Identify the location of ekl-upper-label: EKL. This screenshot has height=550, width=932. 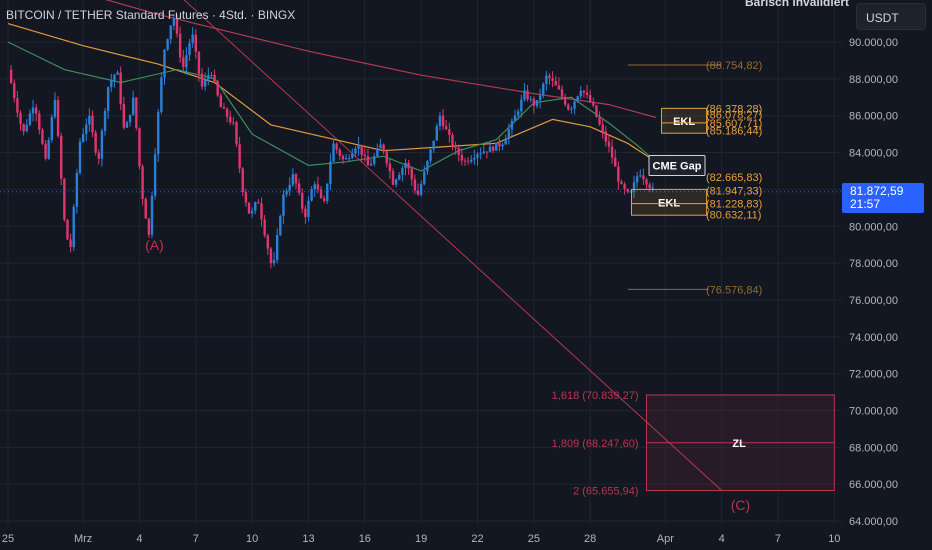
(684, 122).